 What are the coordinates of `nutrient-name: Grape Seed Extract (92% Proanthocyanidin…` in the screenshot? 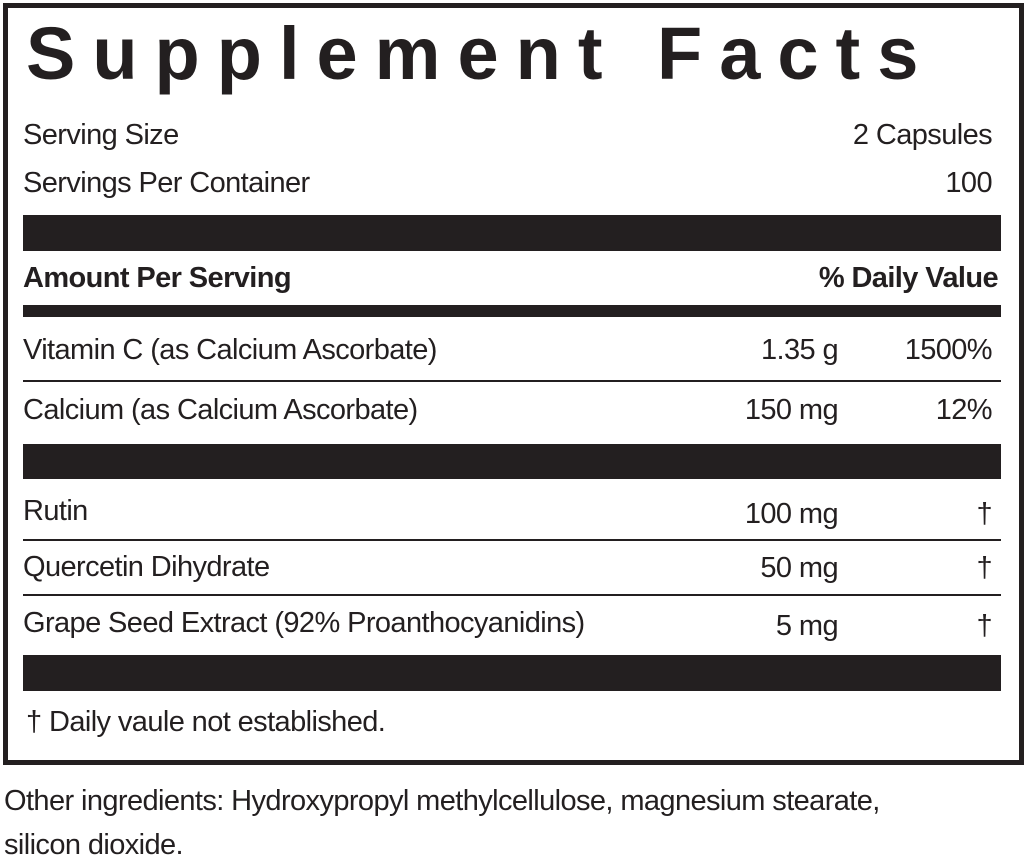 It's located at (304, 623).